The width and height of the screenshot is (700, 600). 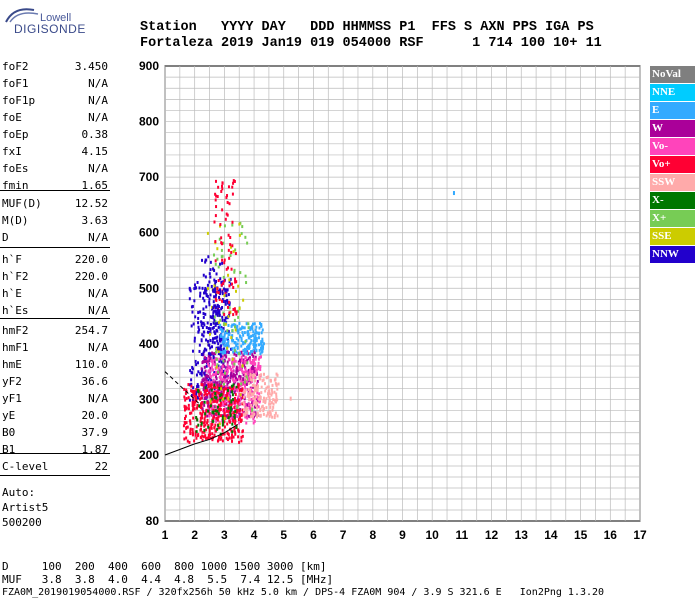 I want to click on legend-item: Vo-, so click(x=672, y=146).